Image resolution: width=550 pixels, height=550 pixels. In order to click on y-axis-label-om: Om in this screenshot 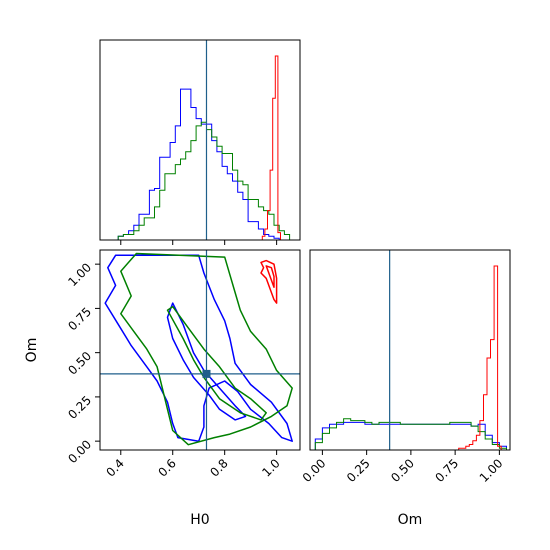, I will do `click(32, 350)`.